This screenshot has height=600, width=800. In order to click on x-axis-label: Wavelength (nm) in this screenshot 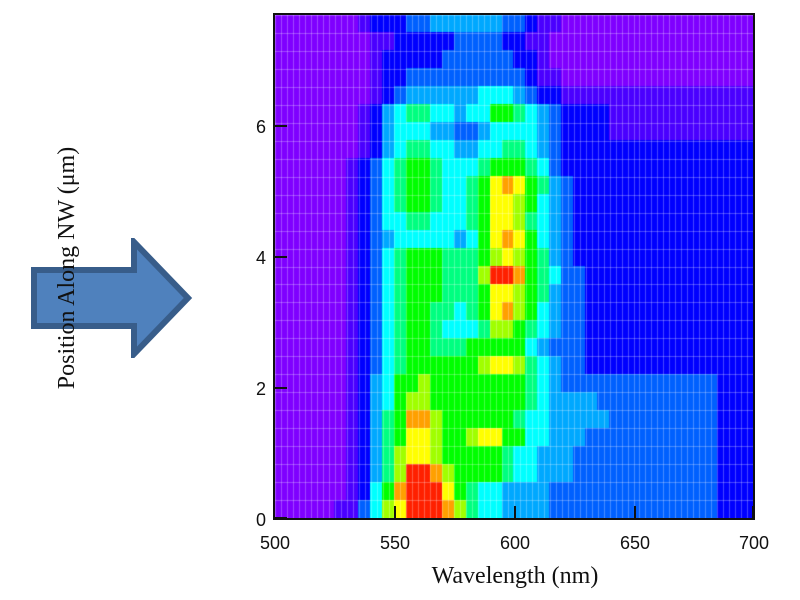, I will do `click(515, 576)`.